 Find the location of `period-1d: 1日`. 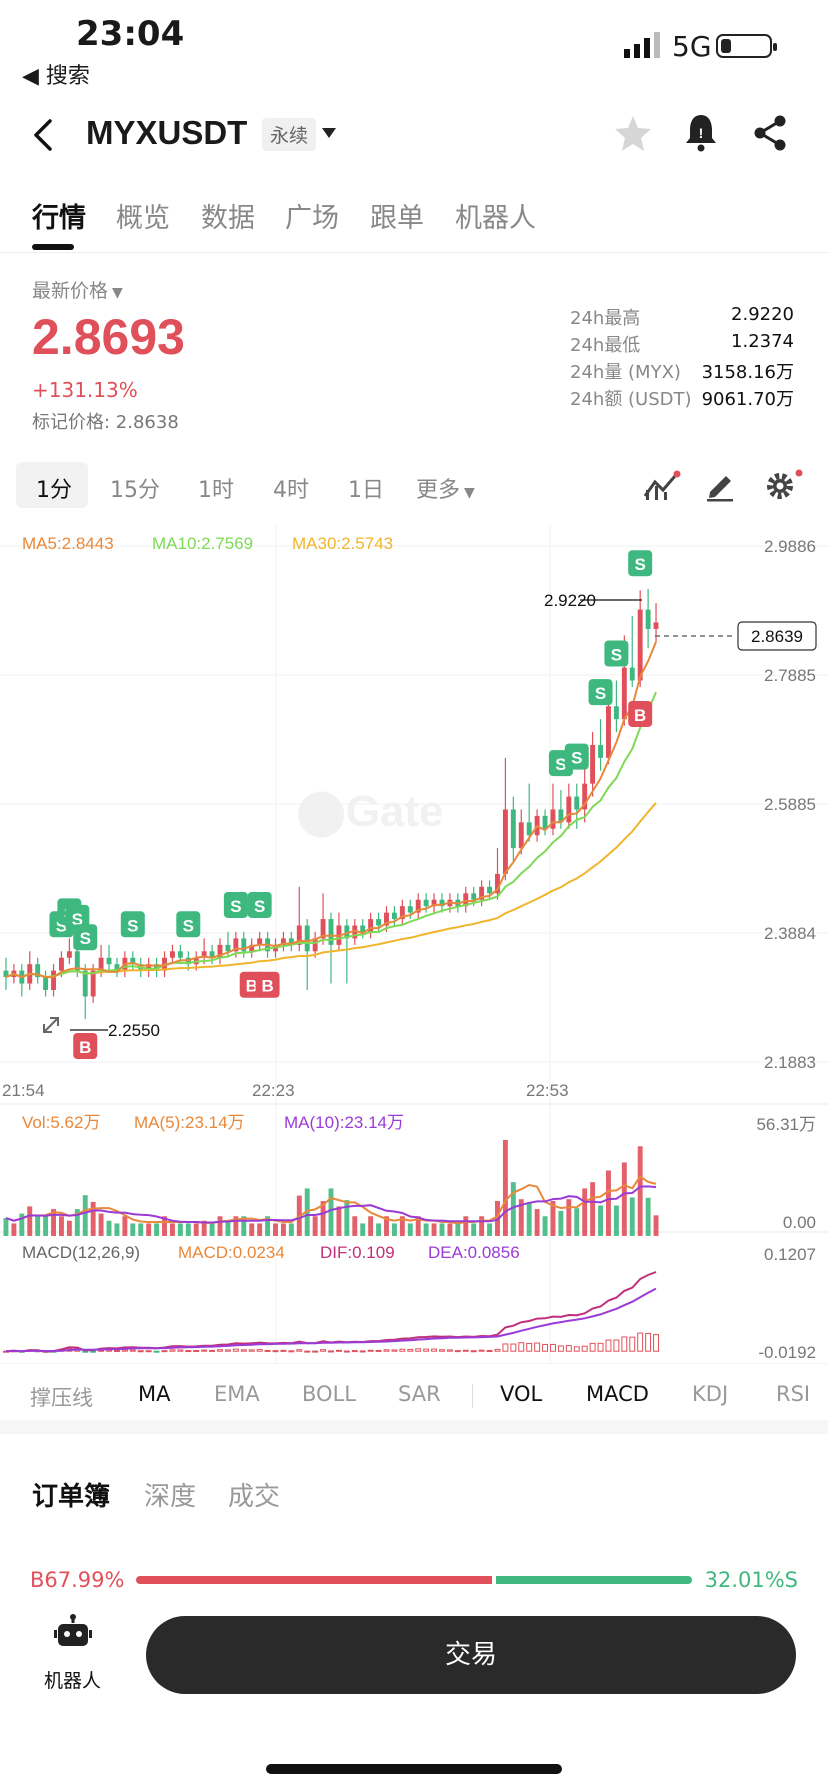

period-1d: 1日 is located at coordinates (366, 490).